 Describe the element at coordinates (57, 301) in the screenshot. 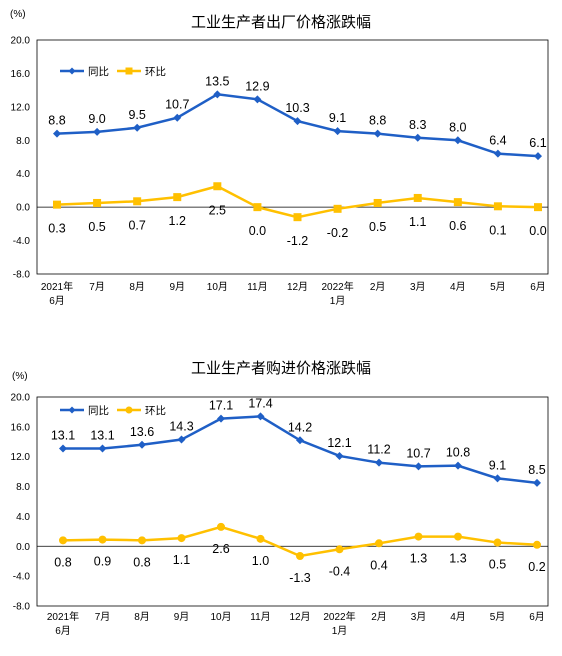

I see `x-tick-label: 6月` at that location.